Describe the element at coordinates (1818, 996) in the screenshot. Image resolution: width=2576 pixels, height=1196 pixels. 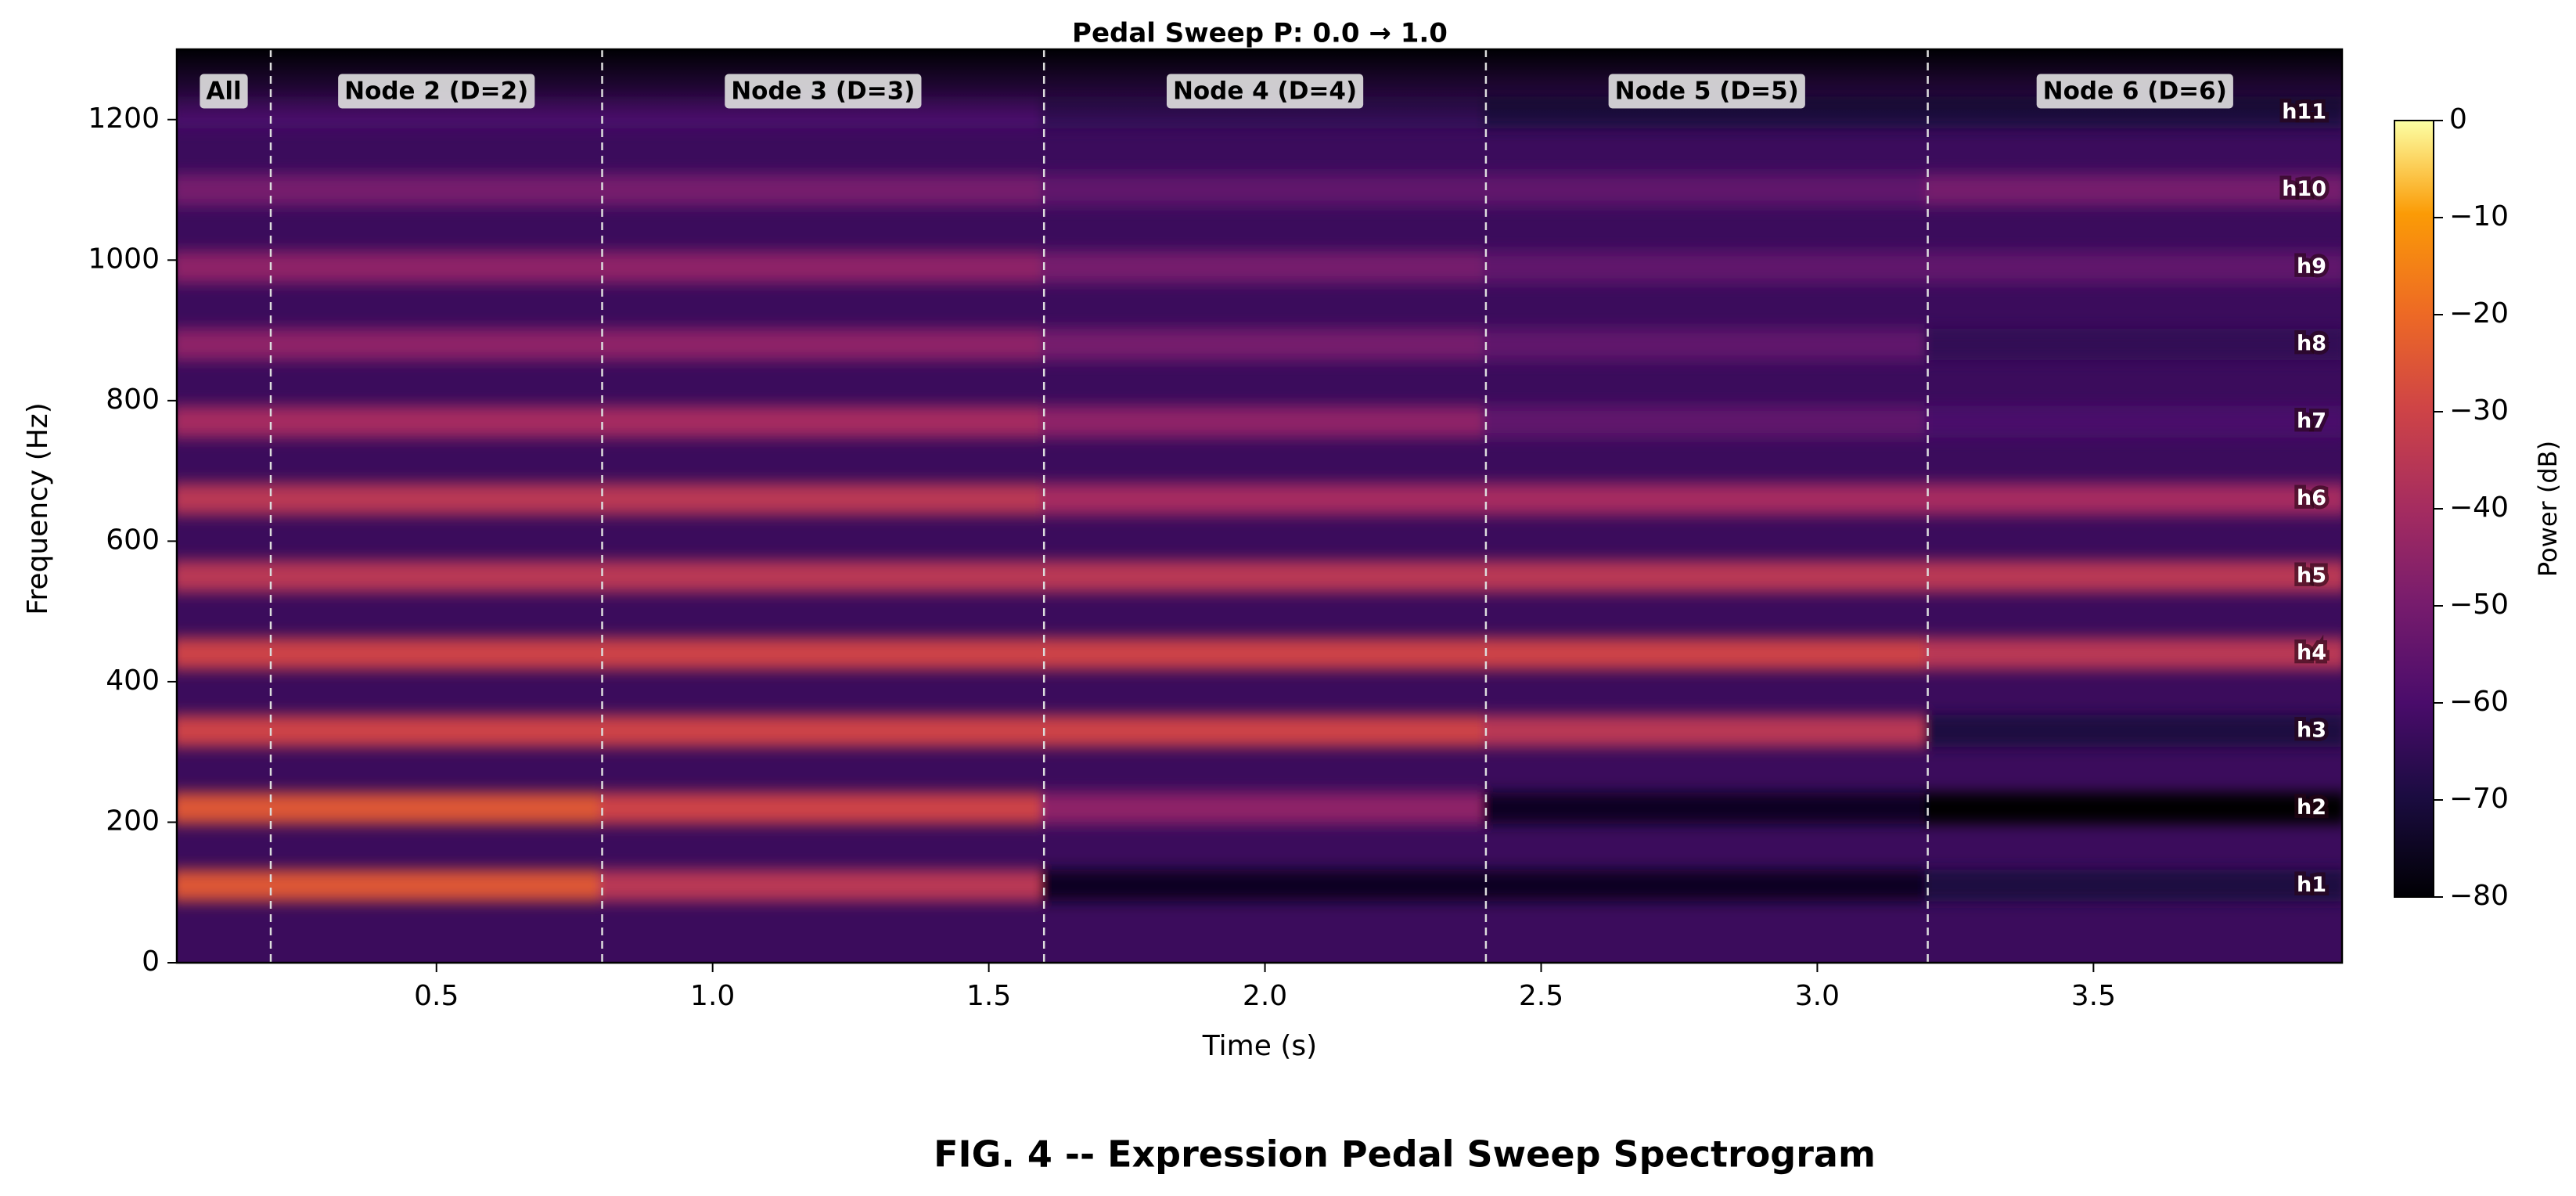
I see `x-tick-label: 3.0` at that location.